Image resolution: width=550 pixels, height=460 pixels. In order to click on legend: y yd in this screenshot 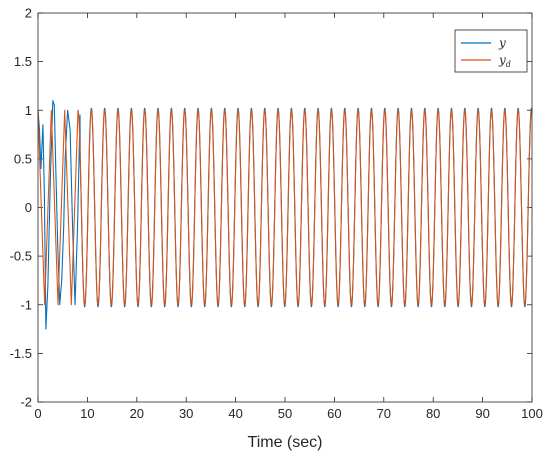, I will do `click(491, 51)`.